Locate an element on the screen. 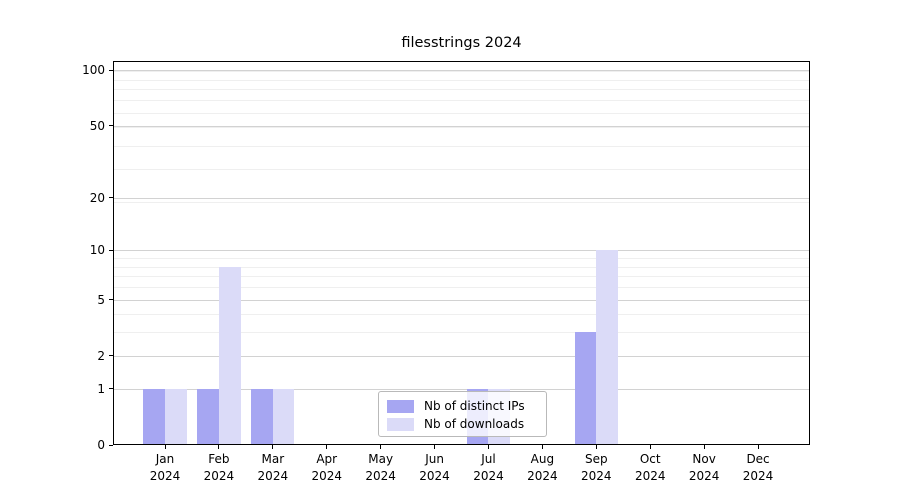  legend-label-downloads: Nb of downloads is located at coordinates (474, 424).